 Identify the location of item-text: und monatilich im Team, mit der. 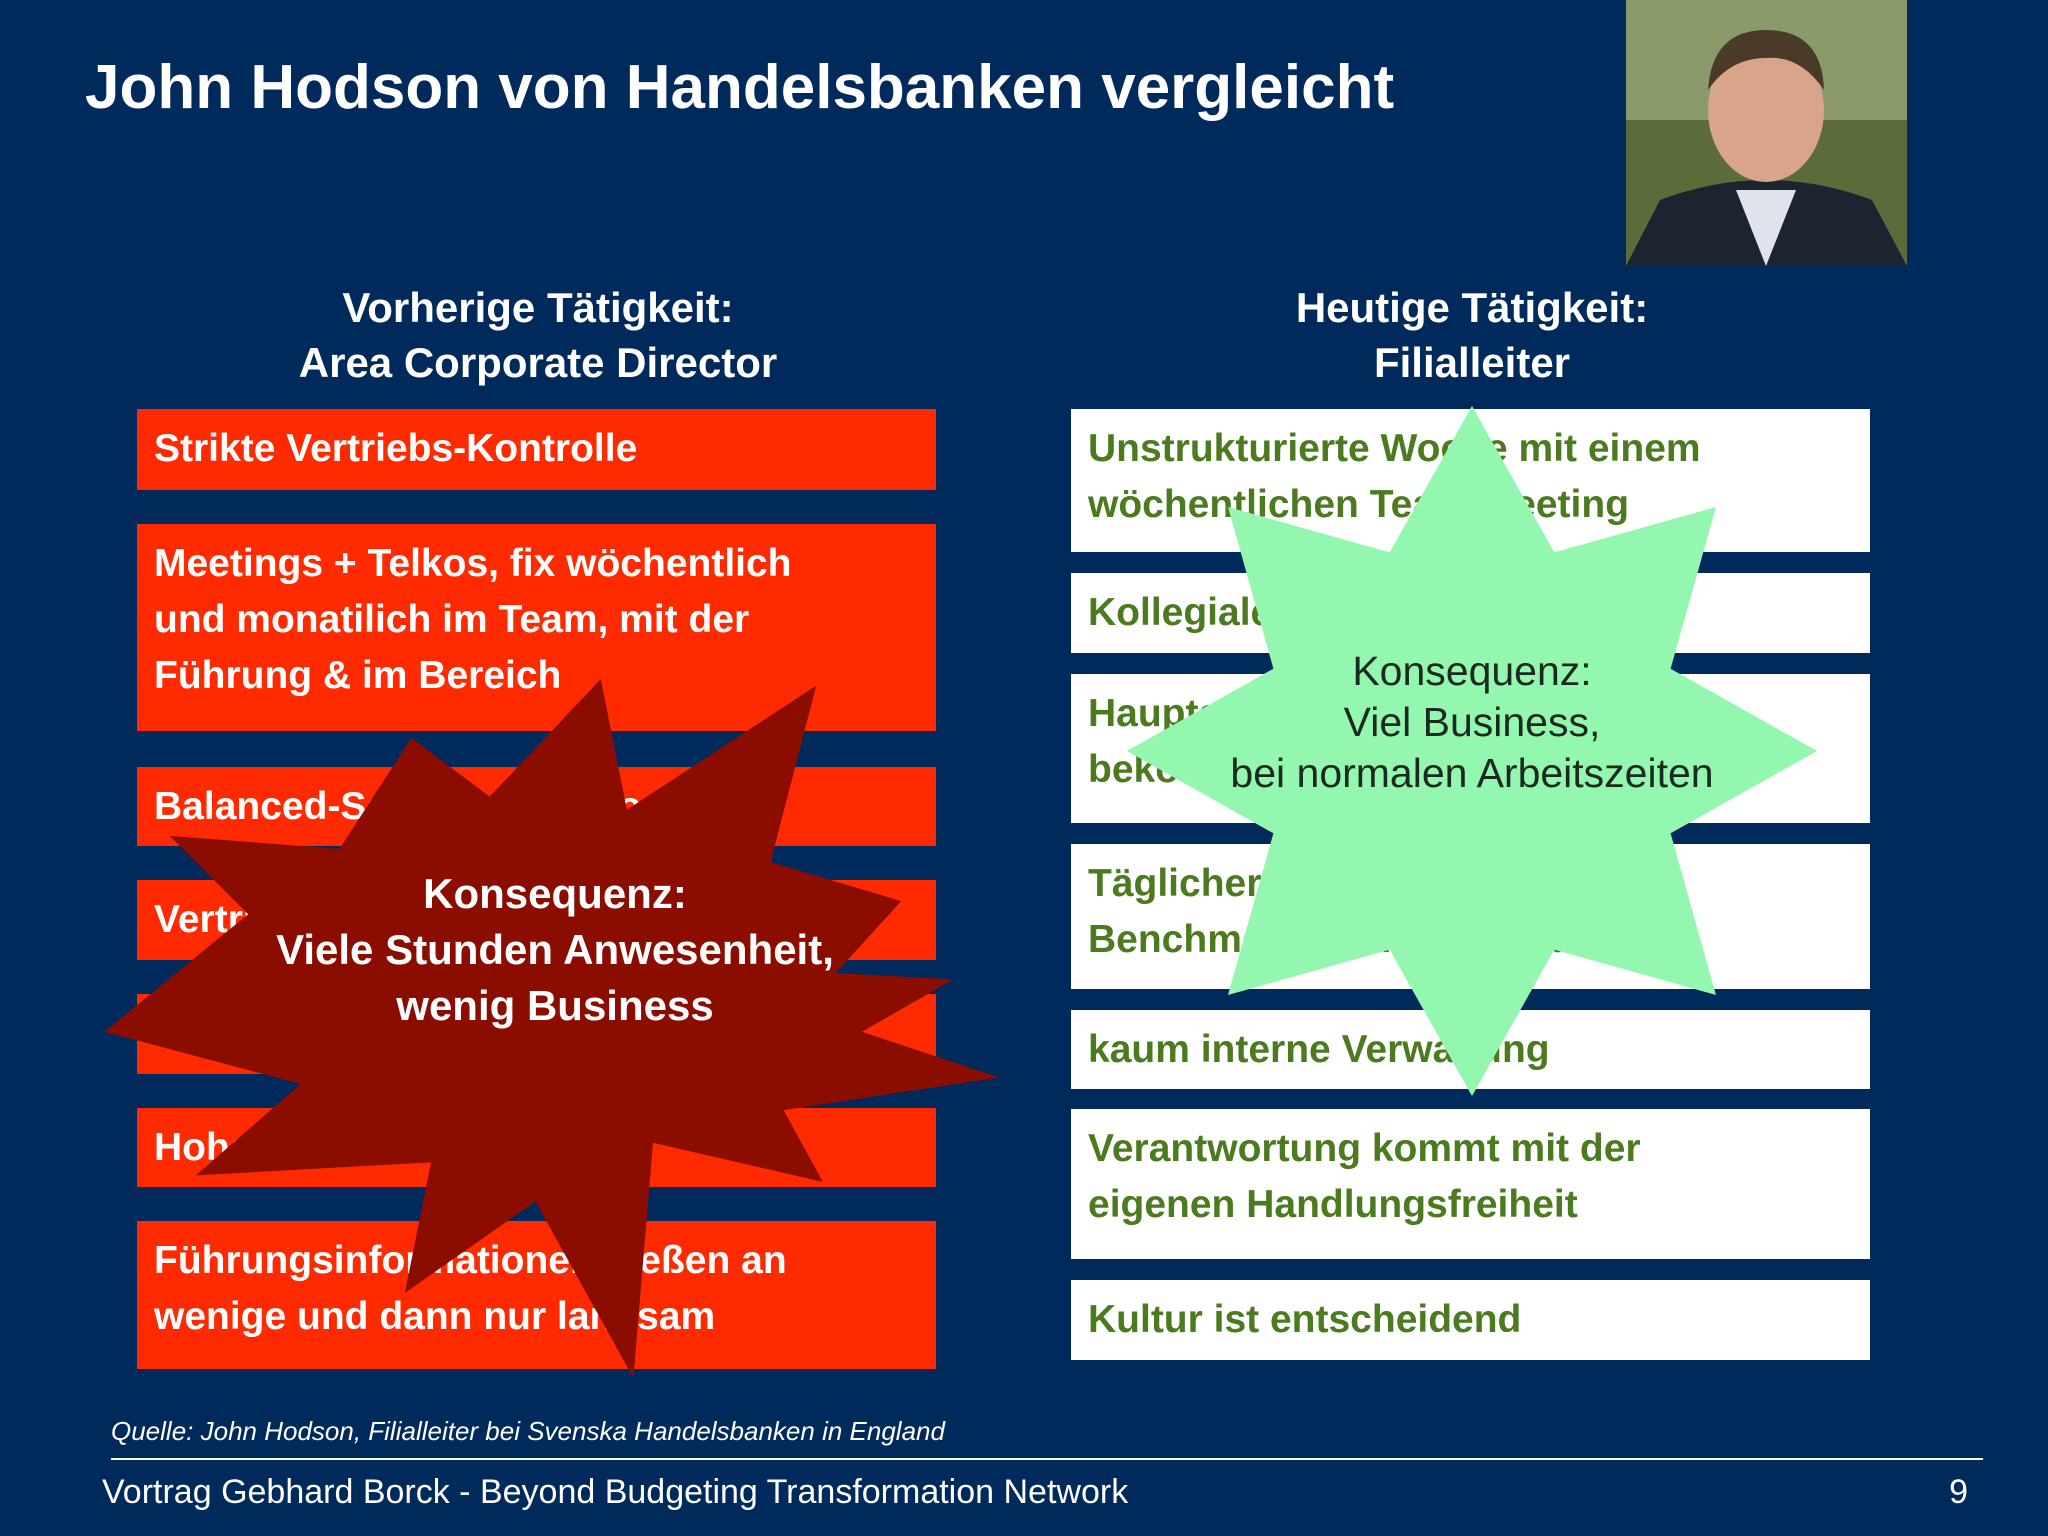
(451, 619).